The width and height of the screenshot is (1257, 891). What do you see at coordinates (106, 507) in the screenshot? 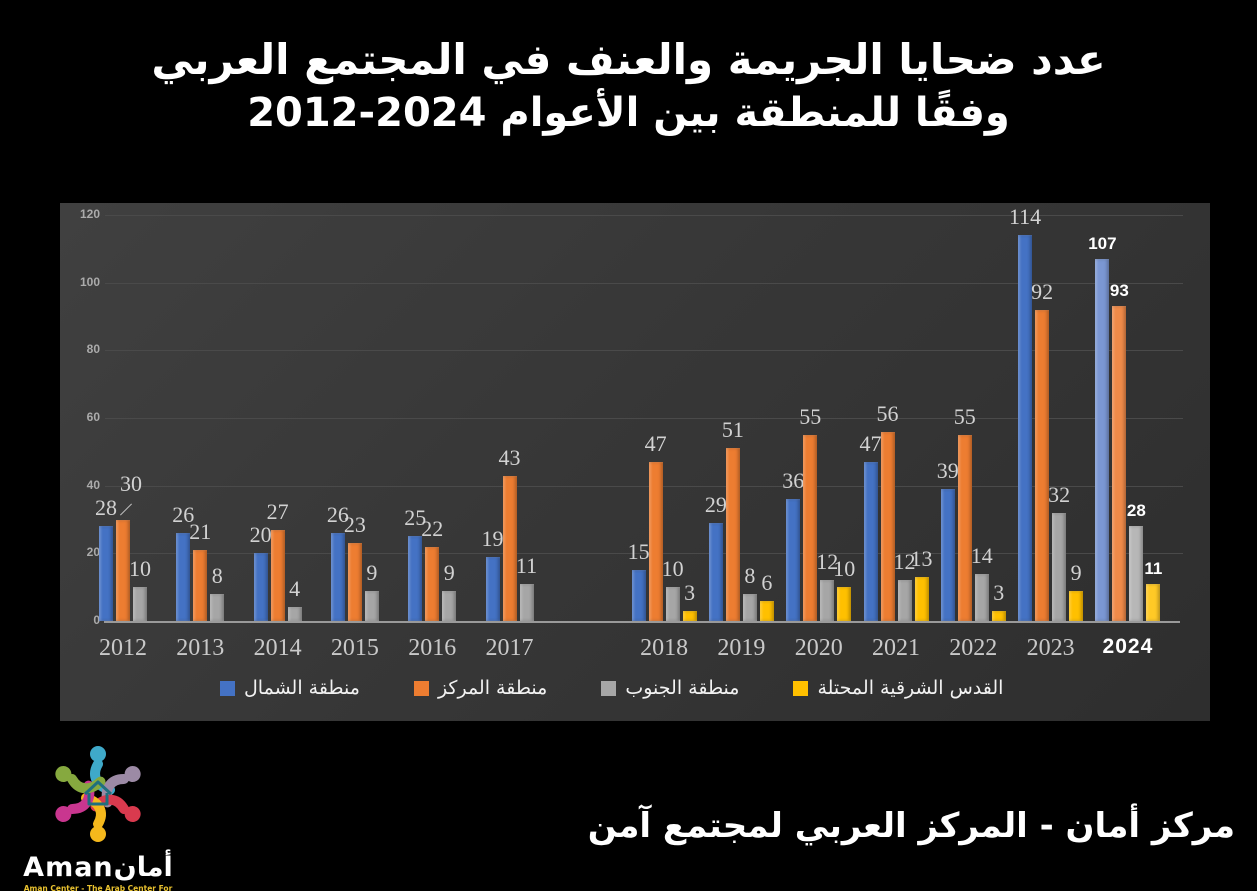
I see `bar-value-2012-s0: 28` at bounding box center [106, 507].